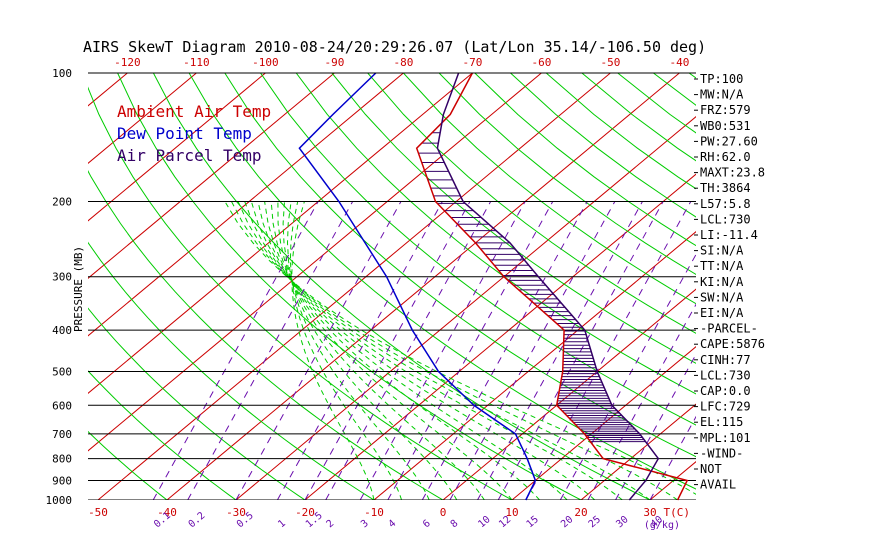  What do you see at coordinates (725, 360) in the screenshot?
I see `index-label: CINH:77` at bounding box center [725, 360].